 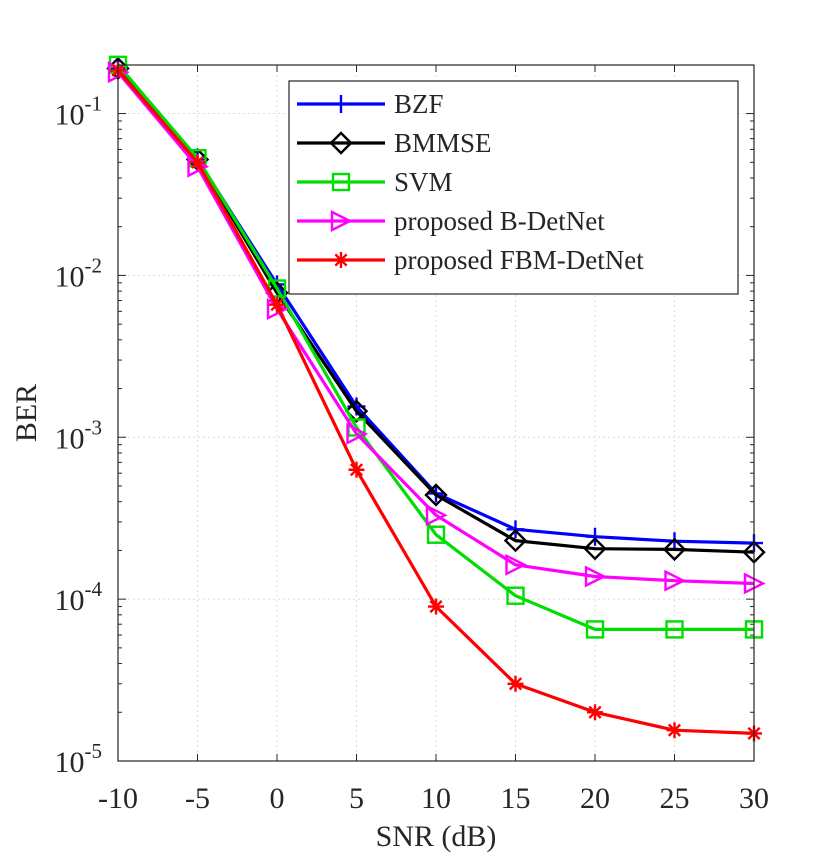 I want to click on legend-label: BZF, so click(x=419, y=104).